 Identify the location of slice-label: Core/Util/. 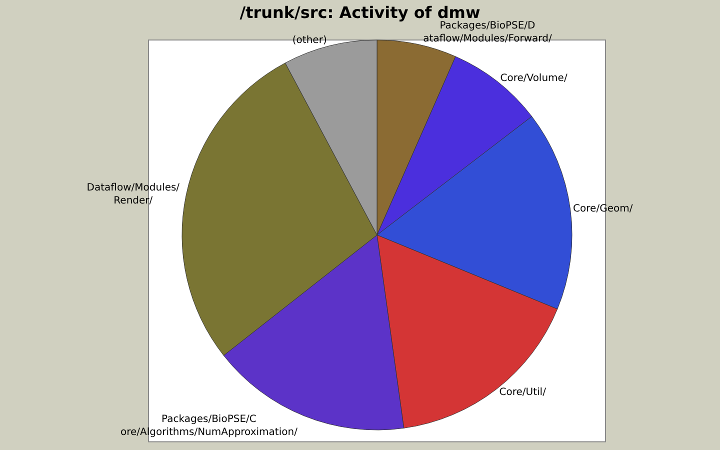
(523, 392).